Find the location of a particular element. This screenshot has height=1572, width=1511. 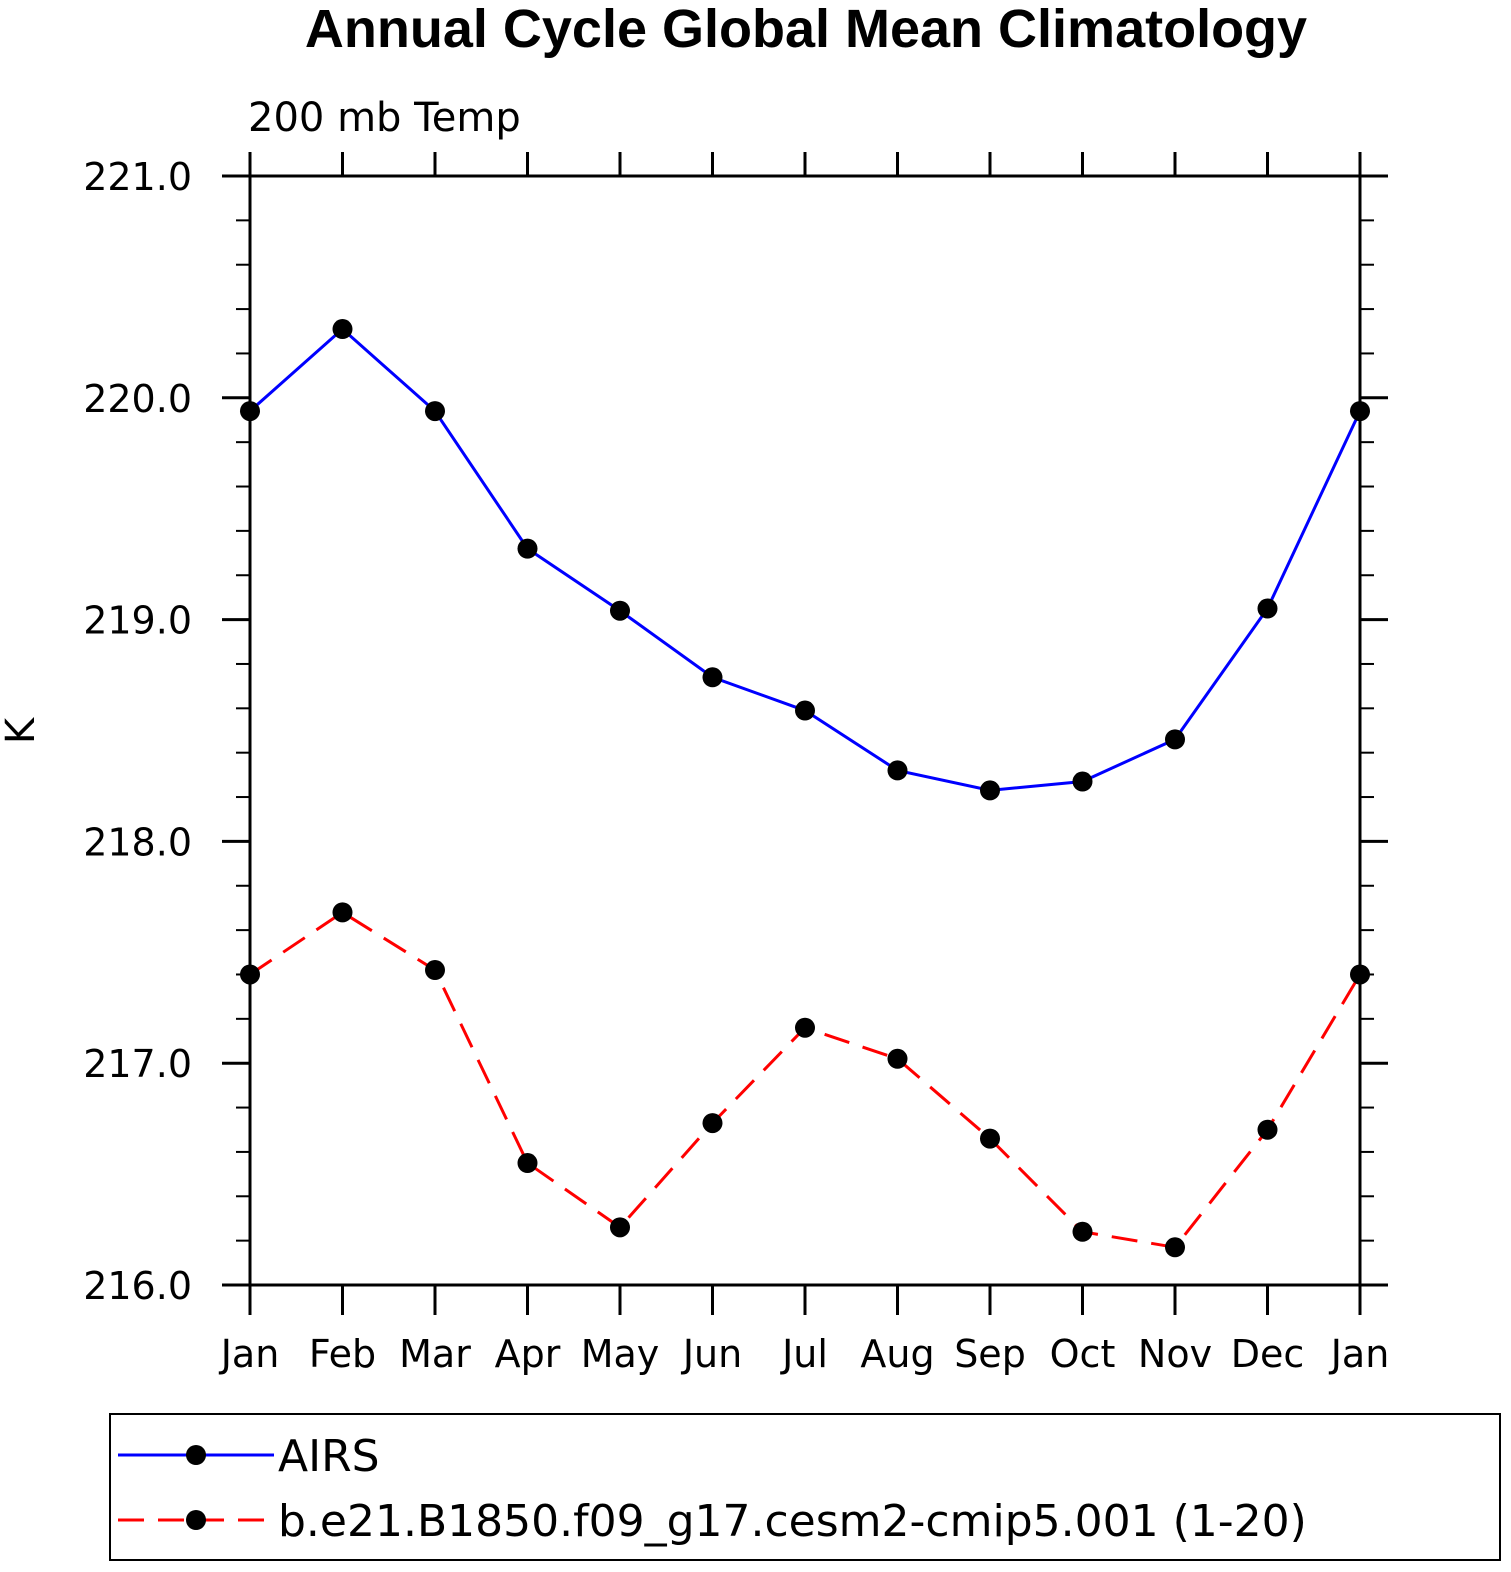

x-tick-label: Dec is located at coordinates (1268, 1354).